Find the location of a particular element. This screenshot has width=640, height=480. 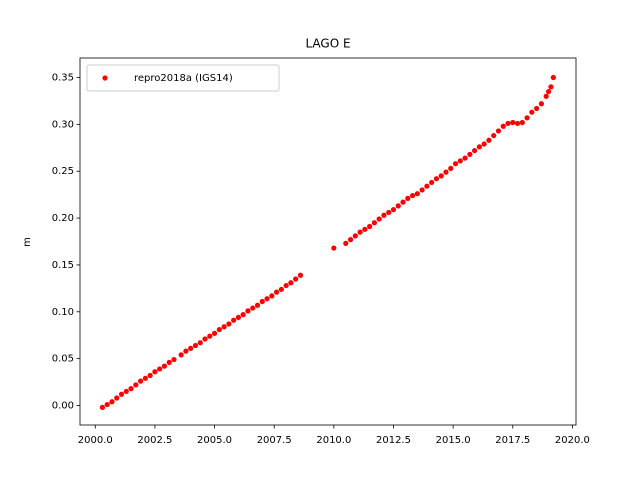

x-tick-label: 2007.5 is located at coordinates (274, 440).